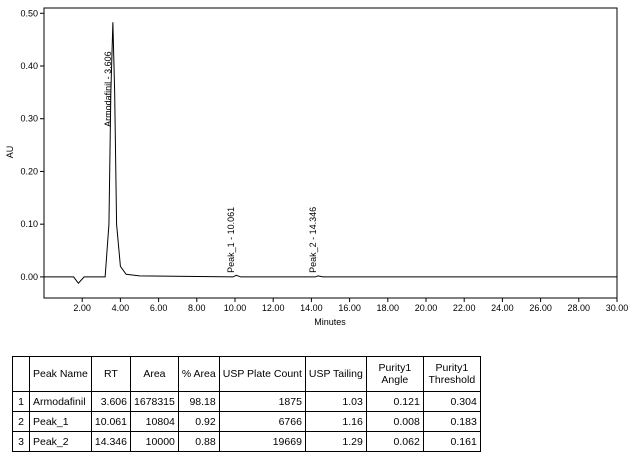 The image size is (632, 456). Describe the element at coordinates (262, 441) in the screenshot. I see `table-cell: 19669` at that location.